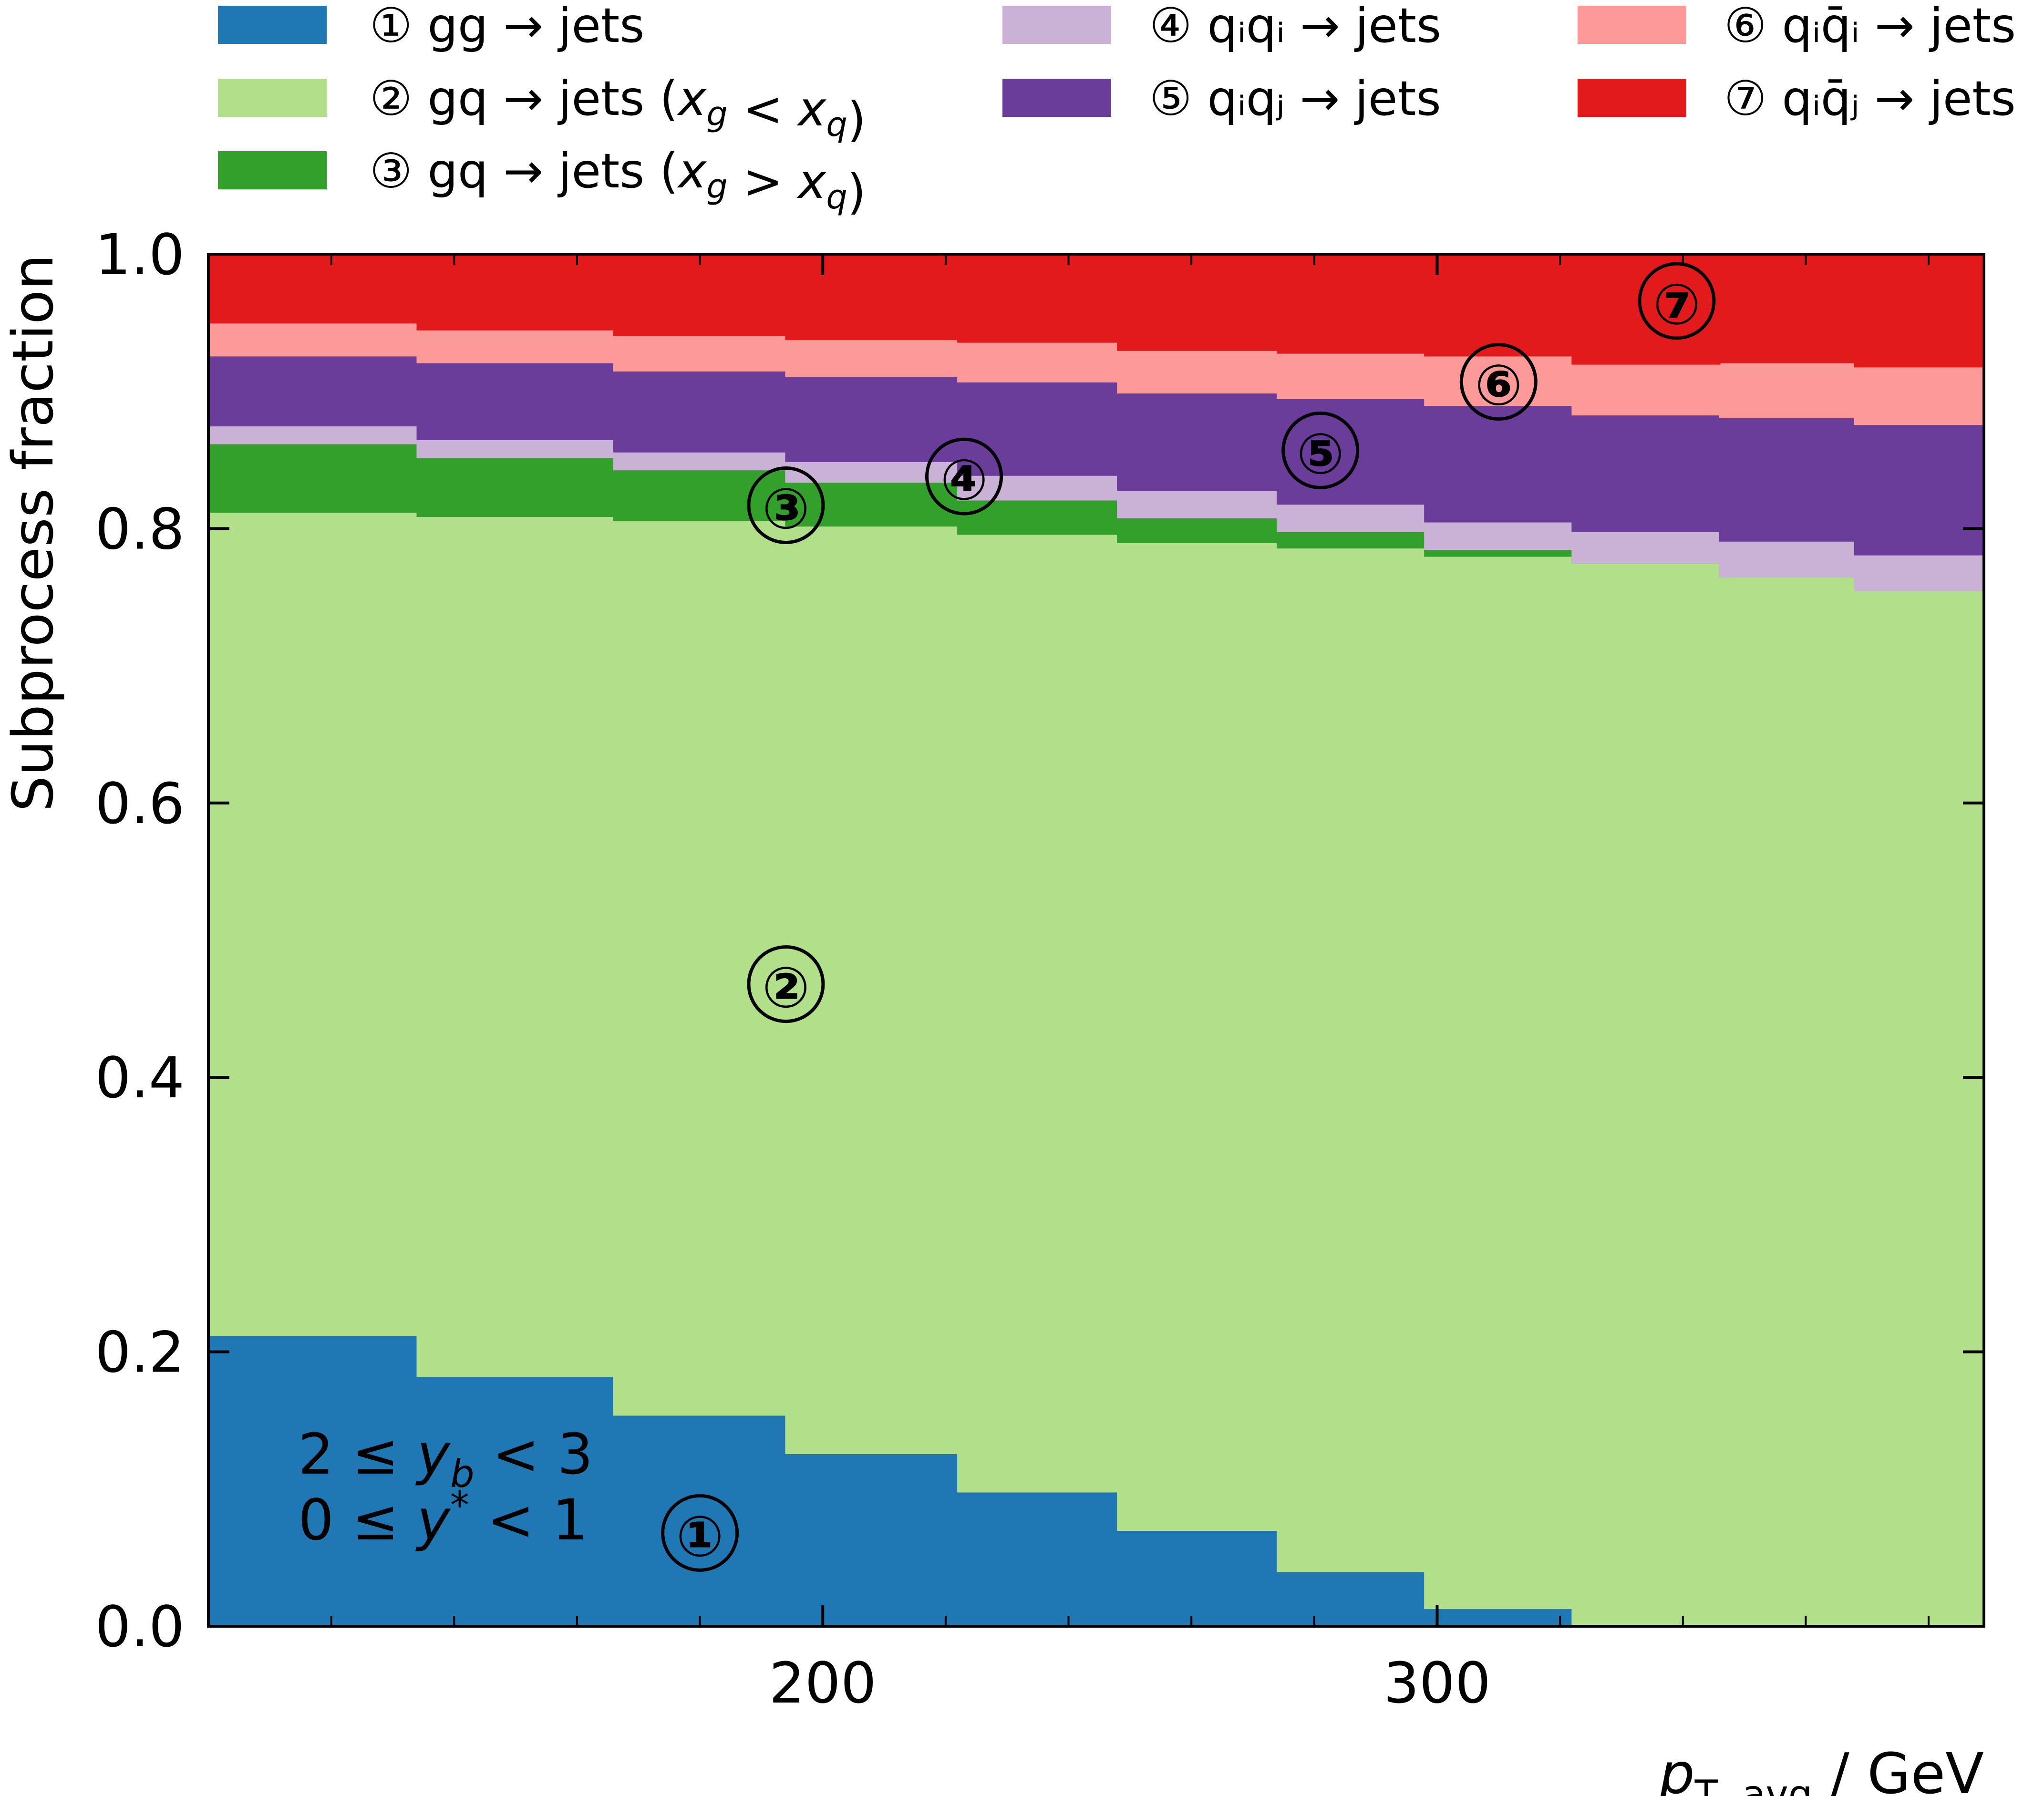 The image size is (2044, 1796). Describe the element at coordinates (1498, 385) in the screenshot. I see `annotation-marker: ⑥` at that location.